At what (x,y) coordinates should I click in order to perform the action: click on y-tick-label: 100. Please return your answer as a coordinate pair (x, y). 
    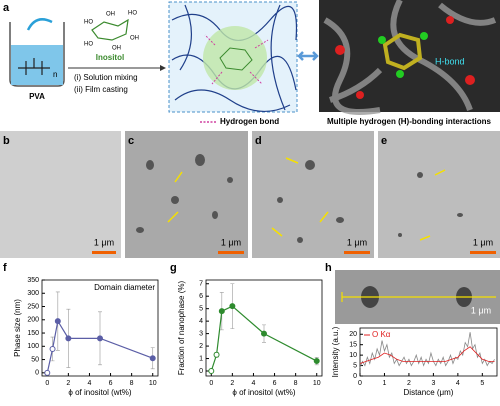
    Looking at the image, I should click on (33, 346).